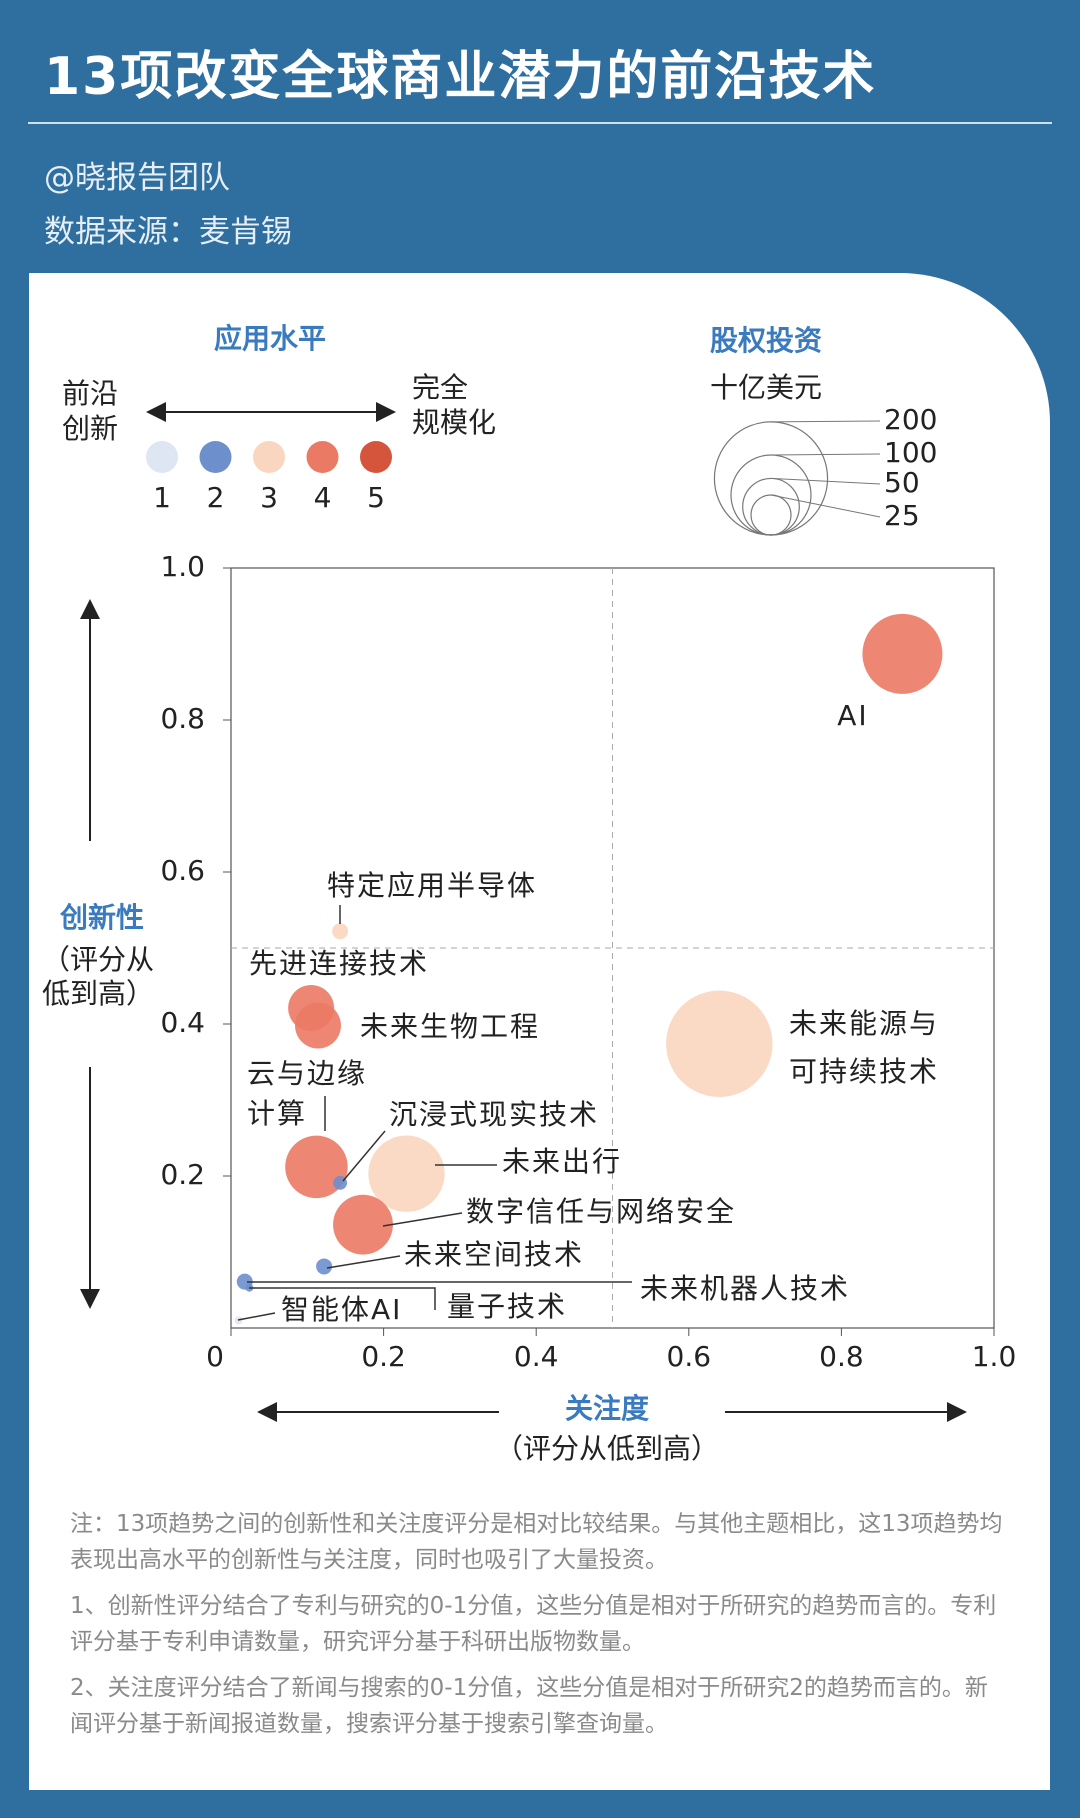 This screenshot has height=1818, width=1080. I want to click on point-label: 未来机器人技术, so click(745, 1288).